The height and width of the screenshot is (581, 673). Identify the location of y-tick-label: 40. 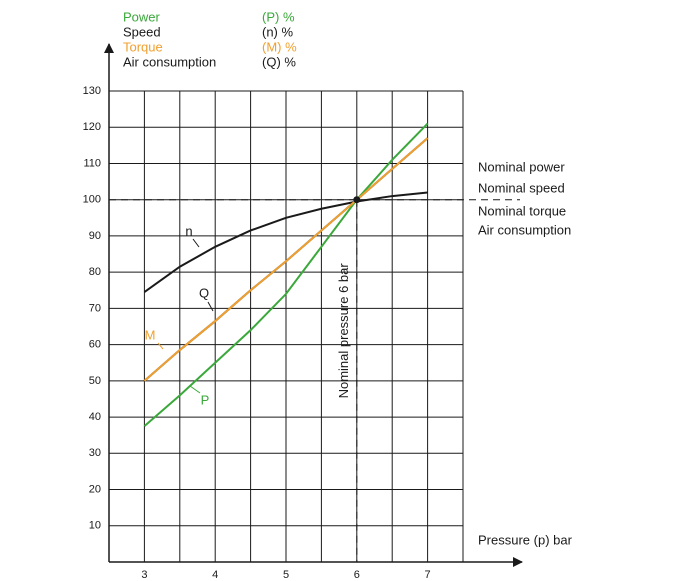
(95, 417).